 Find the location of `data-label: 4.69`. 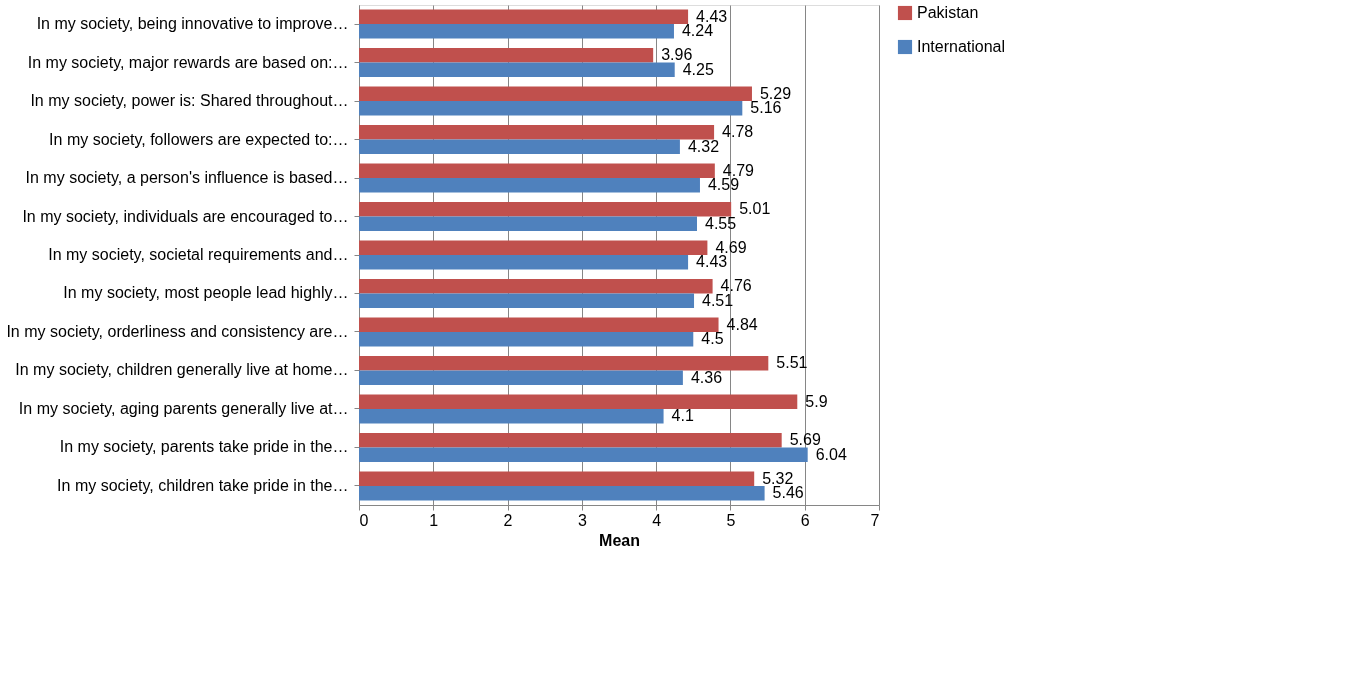

data-label: 4.69 is located at coordinates (731, 247).